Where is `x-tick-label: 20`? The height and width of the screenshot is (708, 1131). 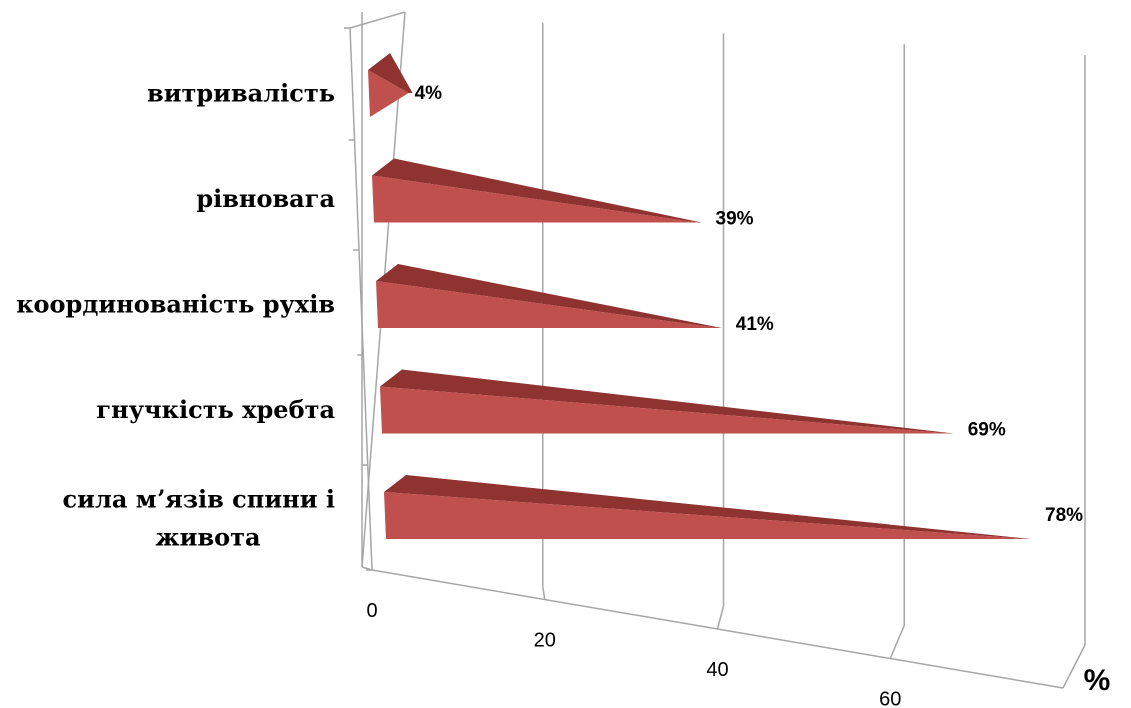 x-tick-label: 20 is located at coordinates (545, 641).